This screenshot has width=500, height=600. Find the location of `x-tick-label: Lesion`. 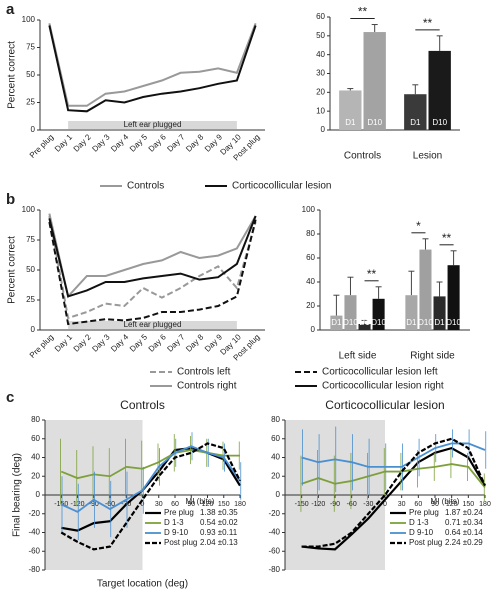

x-tick-label: Lesion is located at coordinates (427, 156).